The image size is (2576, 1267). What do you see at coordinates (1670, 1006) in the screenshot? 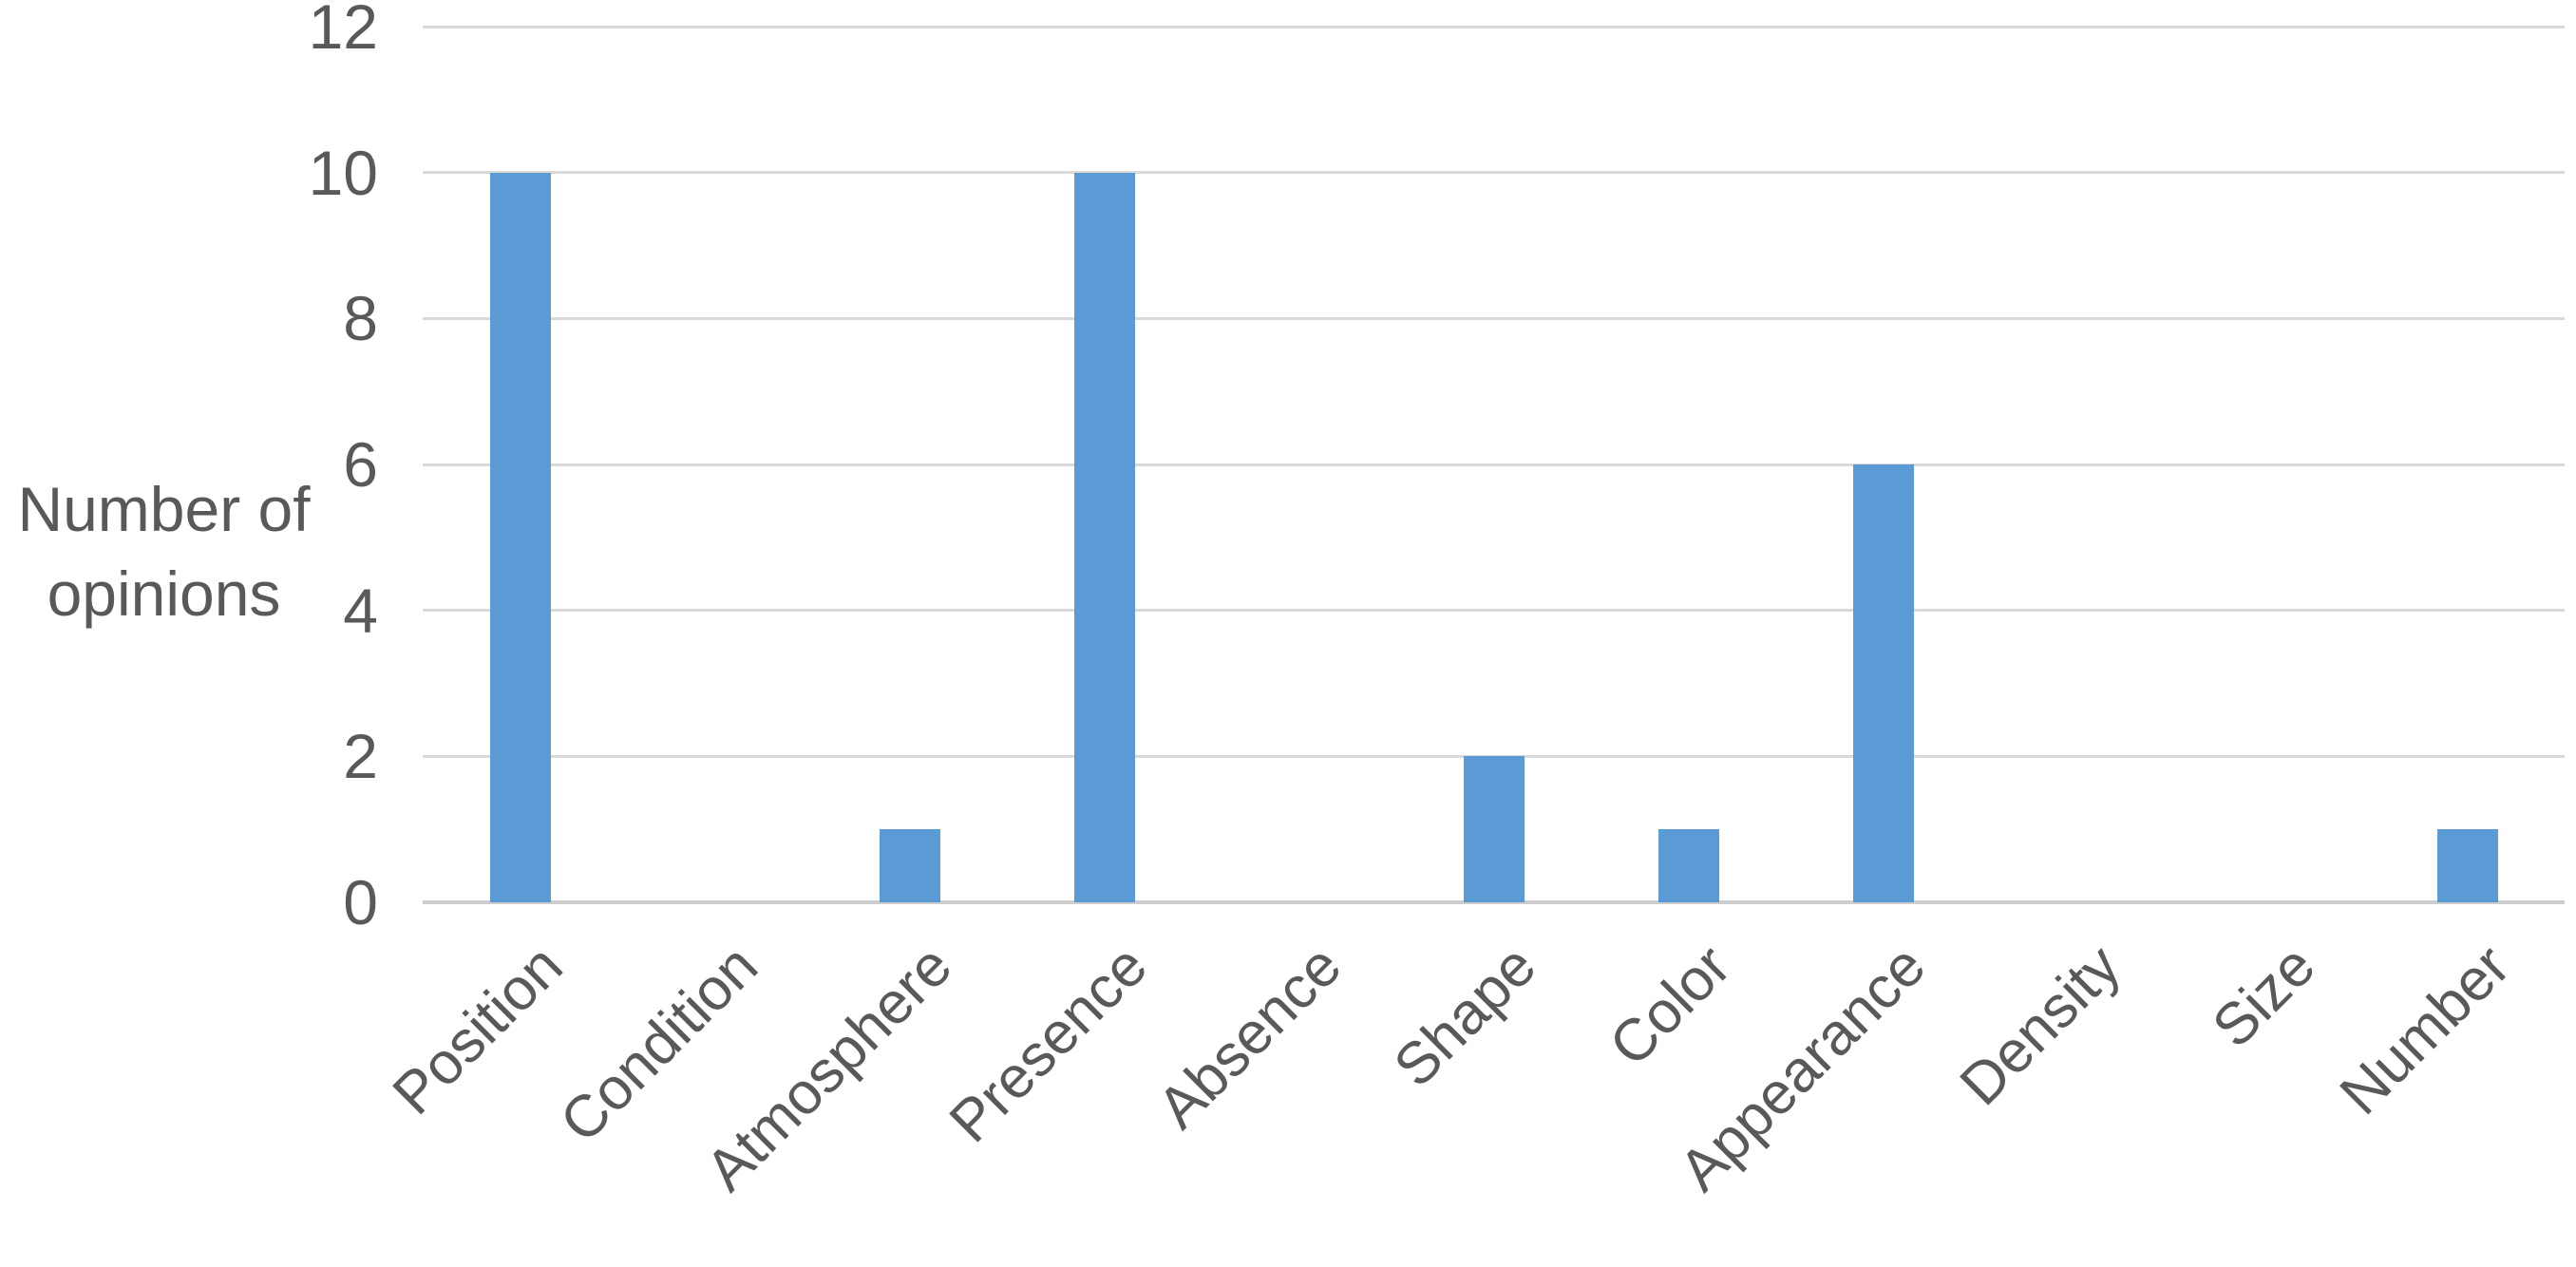
I see `x-axis-label-color: Color` at bounding box center [1670, 1006].